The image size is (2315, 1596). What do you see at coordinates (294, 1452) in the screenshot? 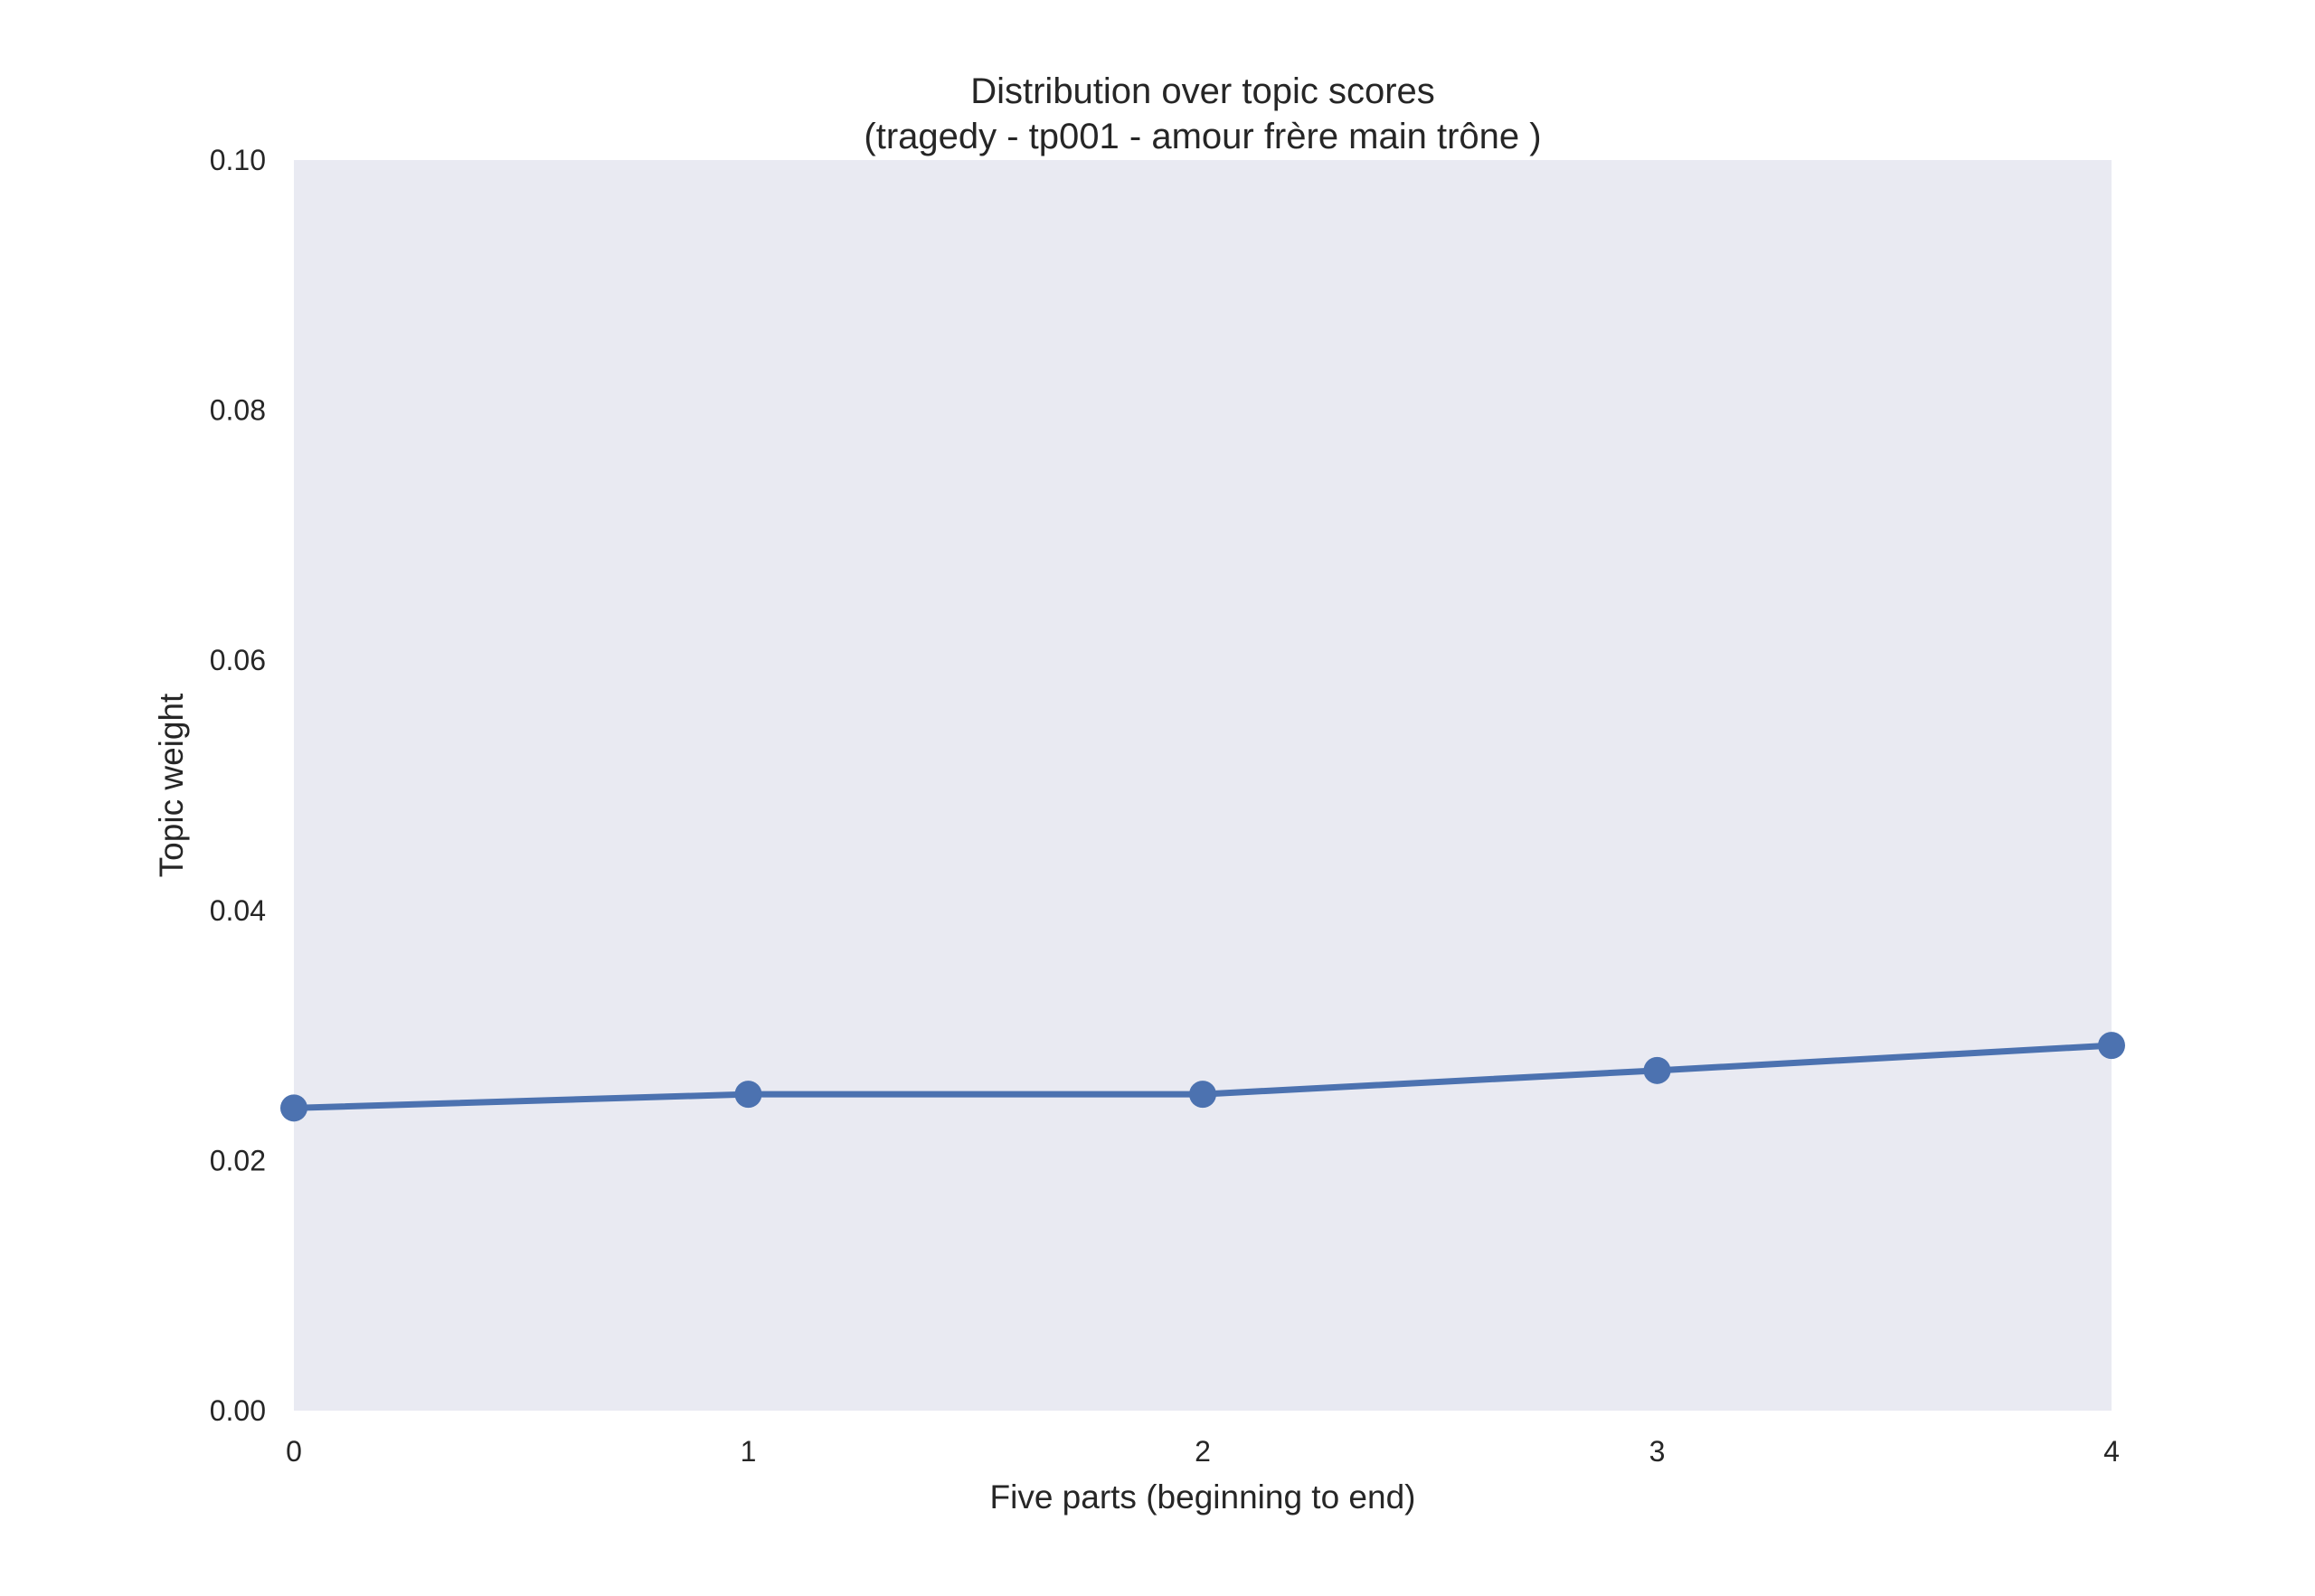
I see `x-tick-label: 0` at bounding box center [294, 1452].